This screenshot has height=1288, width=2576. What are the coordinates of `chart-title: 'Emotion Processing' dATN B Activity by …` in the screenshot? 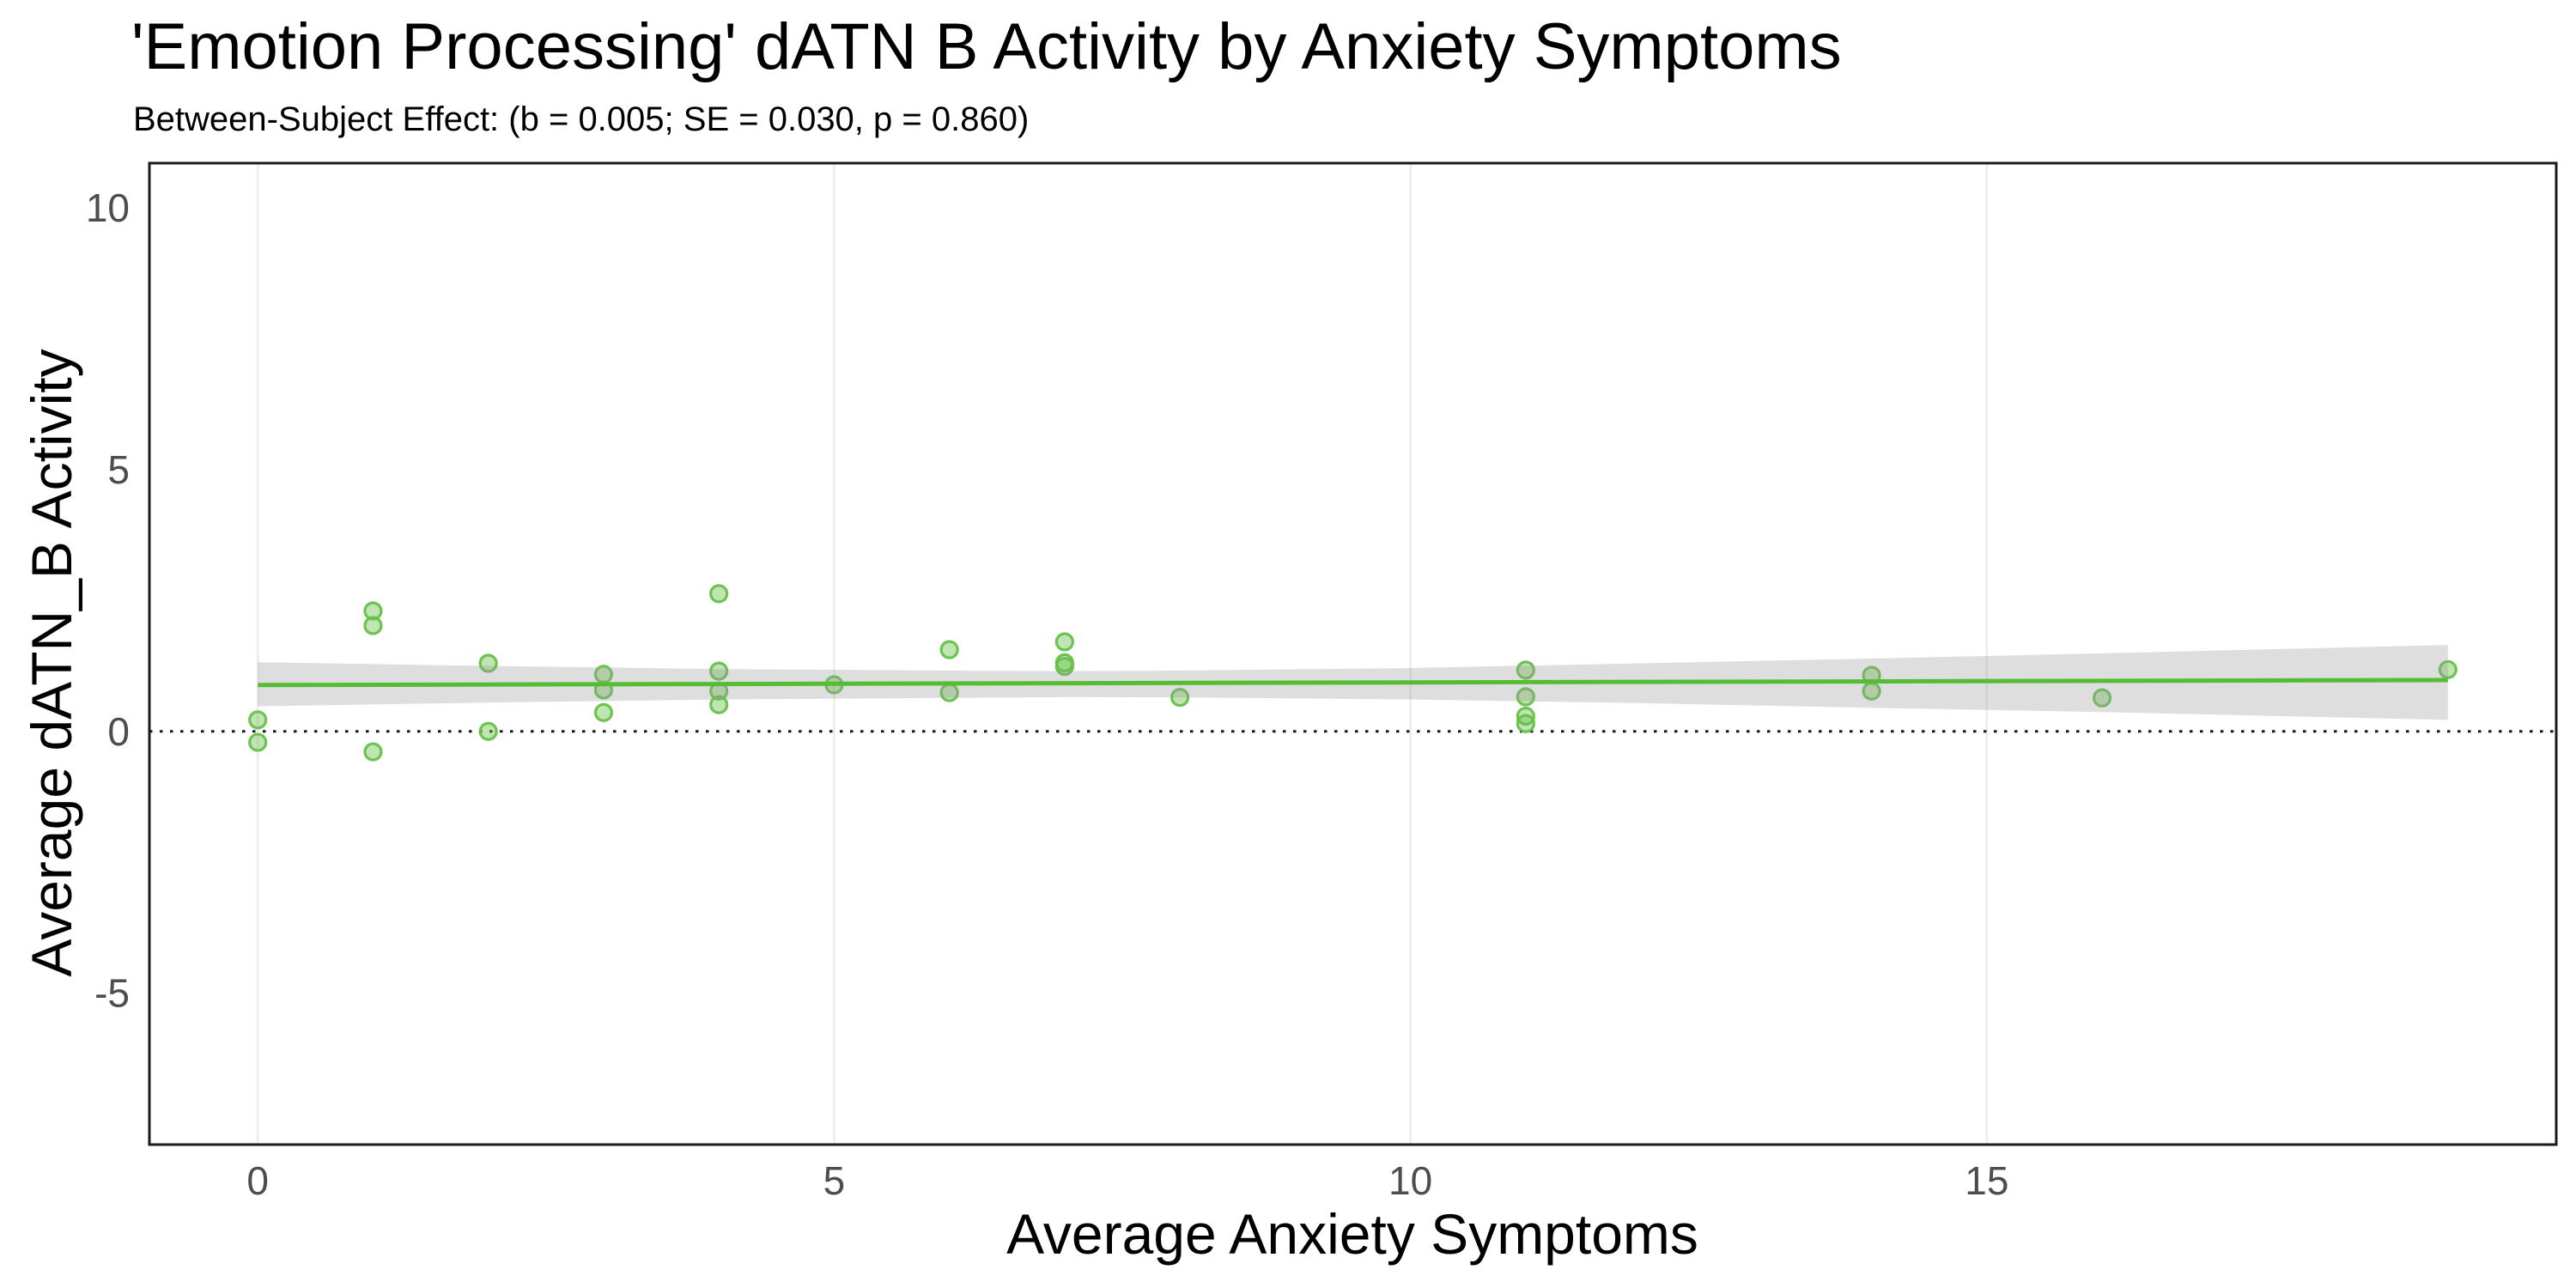 It's located at (987, 46).